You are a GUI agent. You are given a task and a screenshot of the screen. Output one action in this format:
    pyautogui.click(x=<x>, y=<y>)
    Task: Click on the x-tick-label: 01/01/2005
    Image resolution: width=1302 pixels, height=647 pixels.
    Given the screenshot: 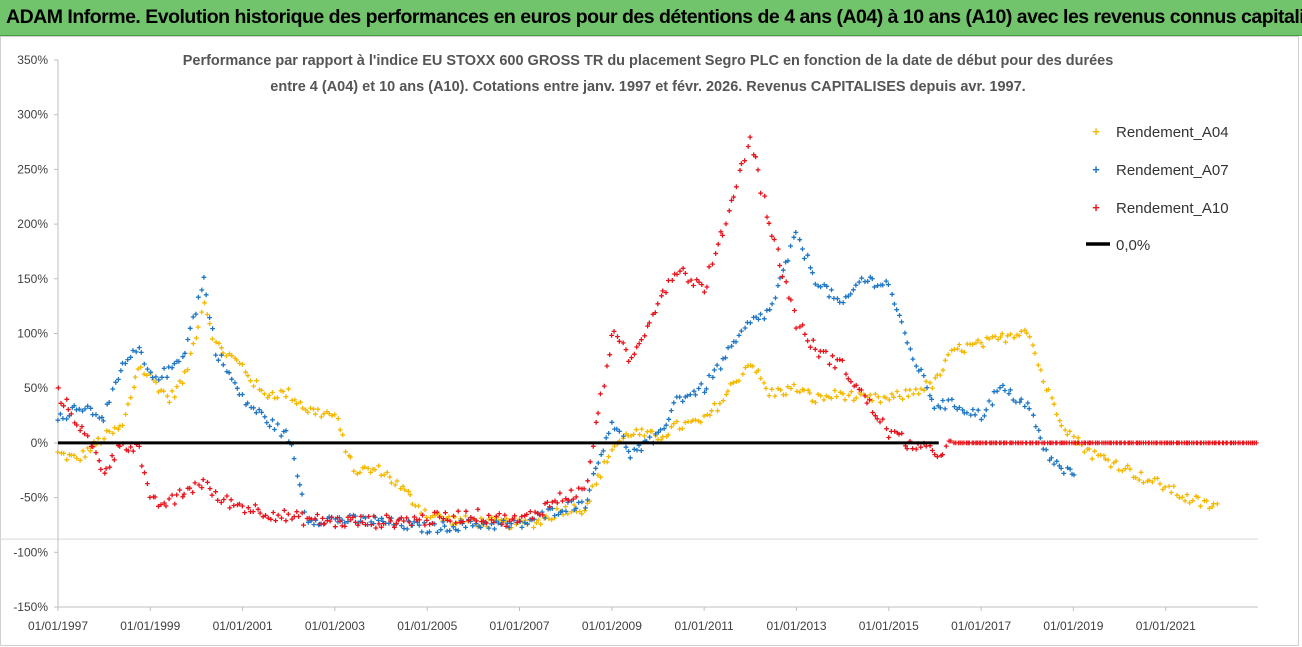 What is the action you would take?
    pyautogui.click(x=427, y=626)
    